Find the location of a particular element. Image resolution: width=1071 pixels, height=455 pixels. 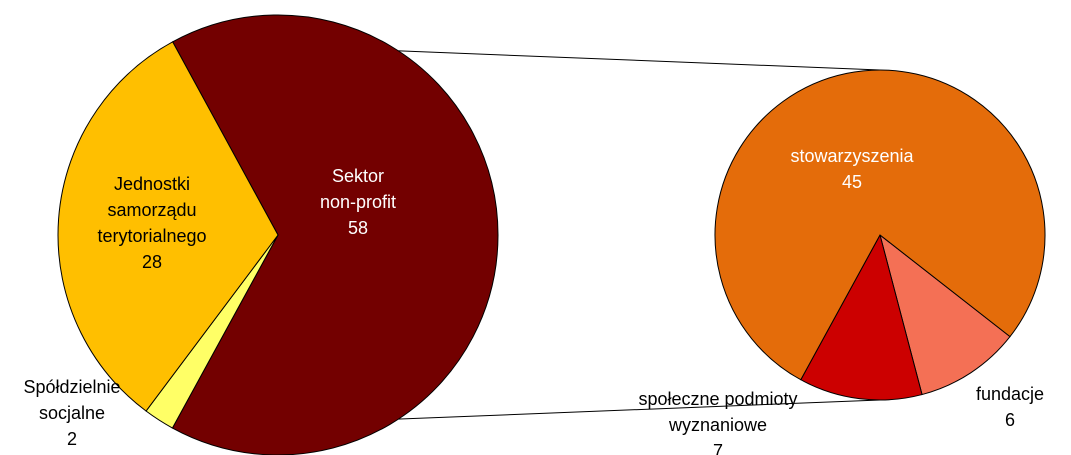

label-line: terytorialnego is located at coordinates (151, 236).